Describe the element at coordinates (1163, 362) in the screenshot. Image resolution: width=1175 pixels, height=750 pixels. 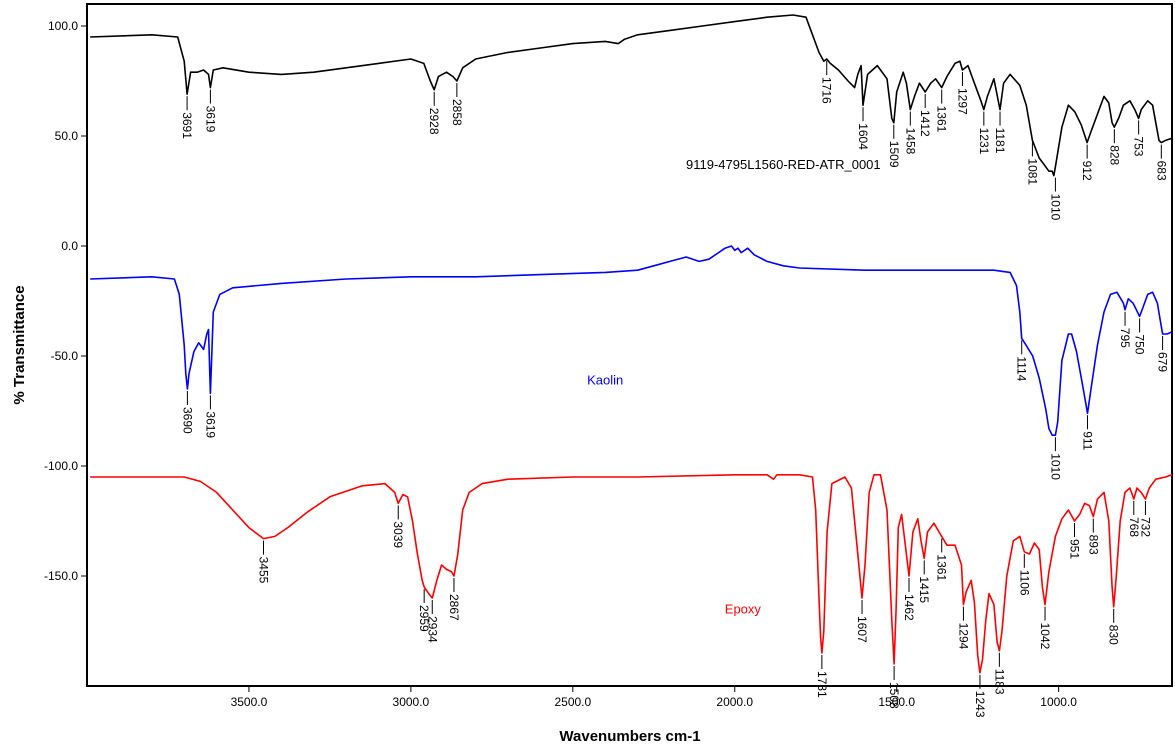
I see `peak-label: 679` at that location.